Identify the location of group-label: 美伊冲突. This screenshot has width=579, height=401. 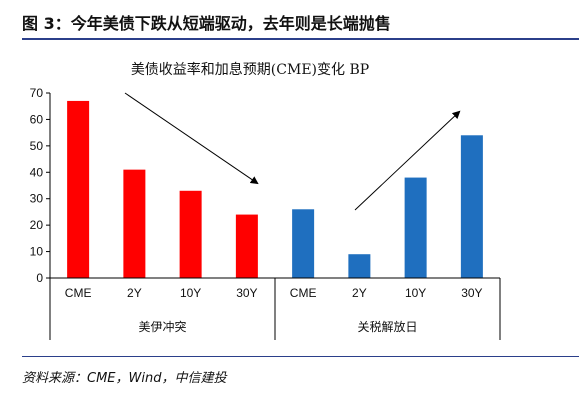
(162, 326).